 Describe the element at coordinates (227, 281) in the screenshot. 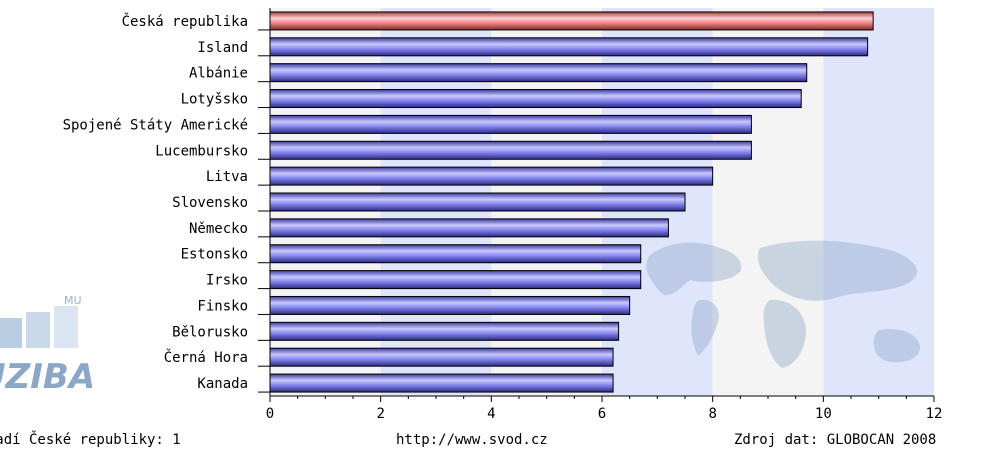

I see `category-label: Irsko` at that location.